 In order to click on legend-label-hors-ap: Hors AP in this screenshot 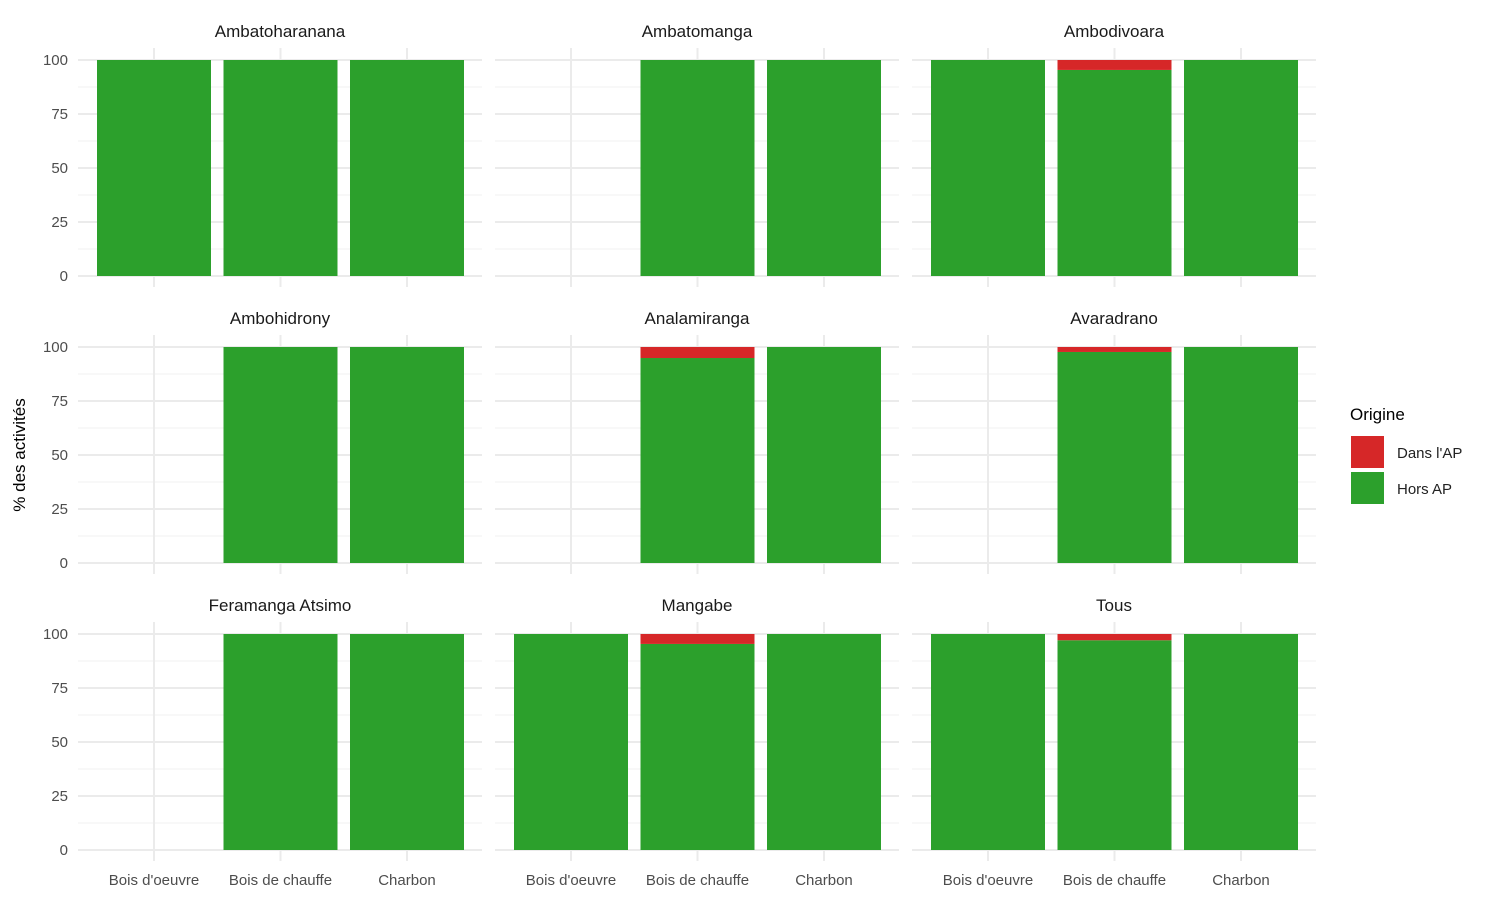, I will do `click(1424, 489)`.